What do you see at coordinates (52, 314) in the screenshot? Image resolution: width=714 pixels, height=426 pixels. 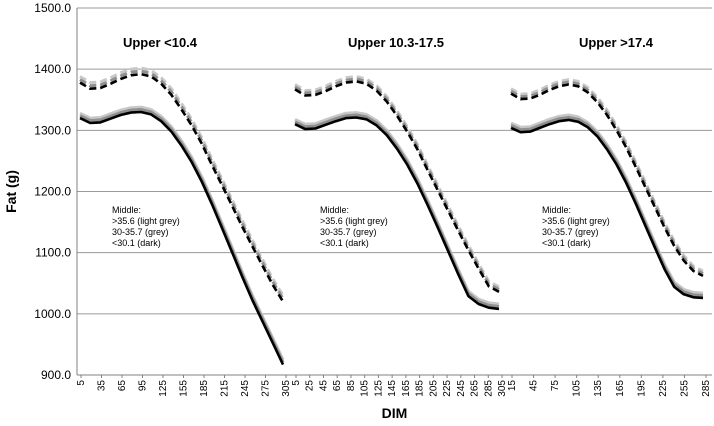 I see `y-tick-label: 1000.0` at bounding box center [52, 314].